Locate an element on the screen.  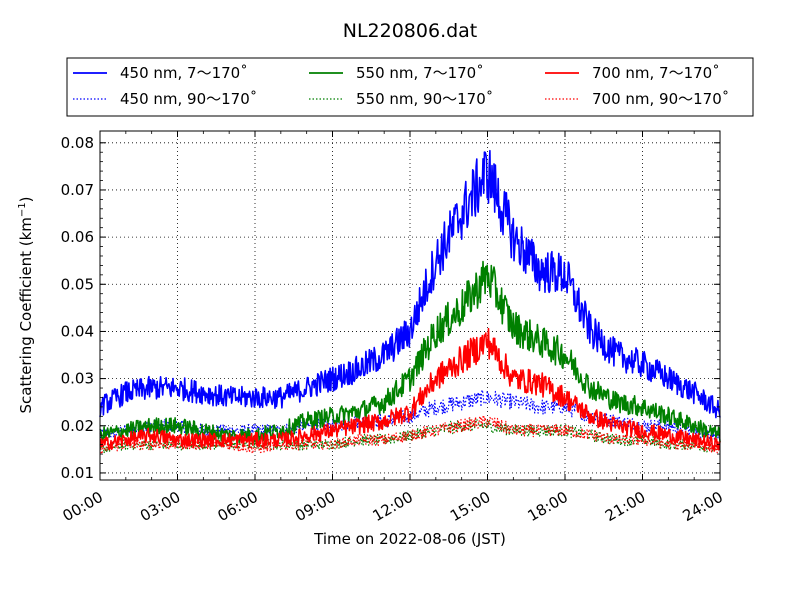
y-axis-label: Scattering Coefficient (km−1) is located at coordinates (26, 304).